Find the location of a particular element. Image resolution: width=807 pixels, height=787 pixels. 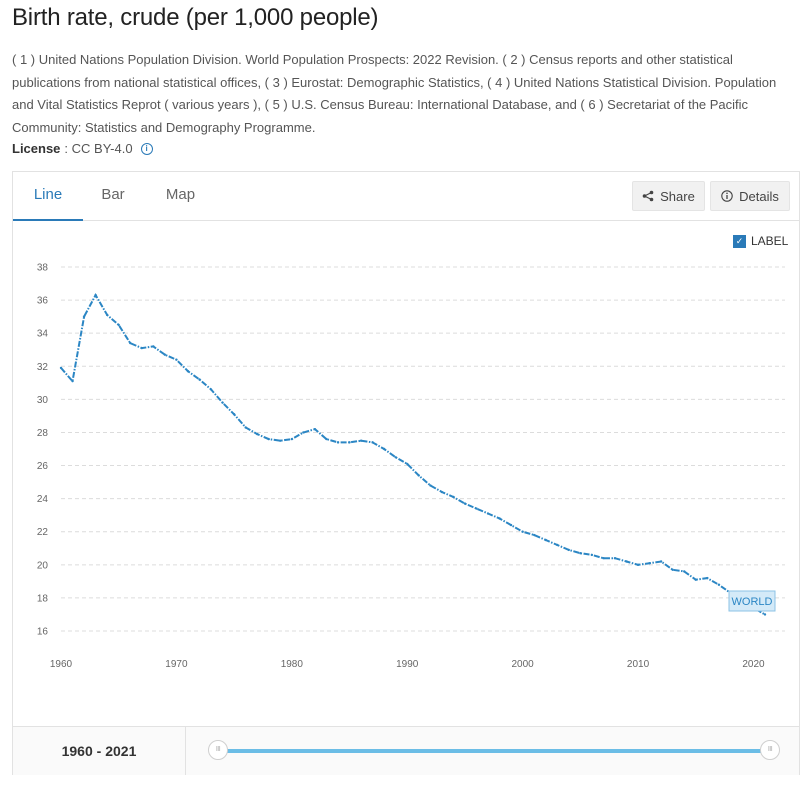

page-title: Birth rate, crude (per 1,000 people) is located at coordinates (195, 17).